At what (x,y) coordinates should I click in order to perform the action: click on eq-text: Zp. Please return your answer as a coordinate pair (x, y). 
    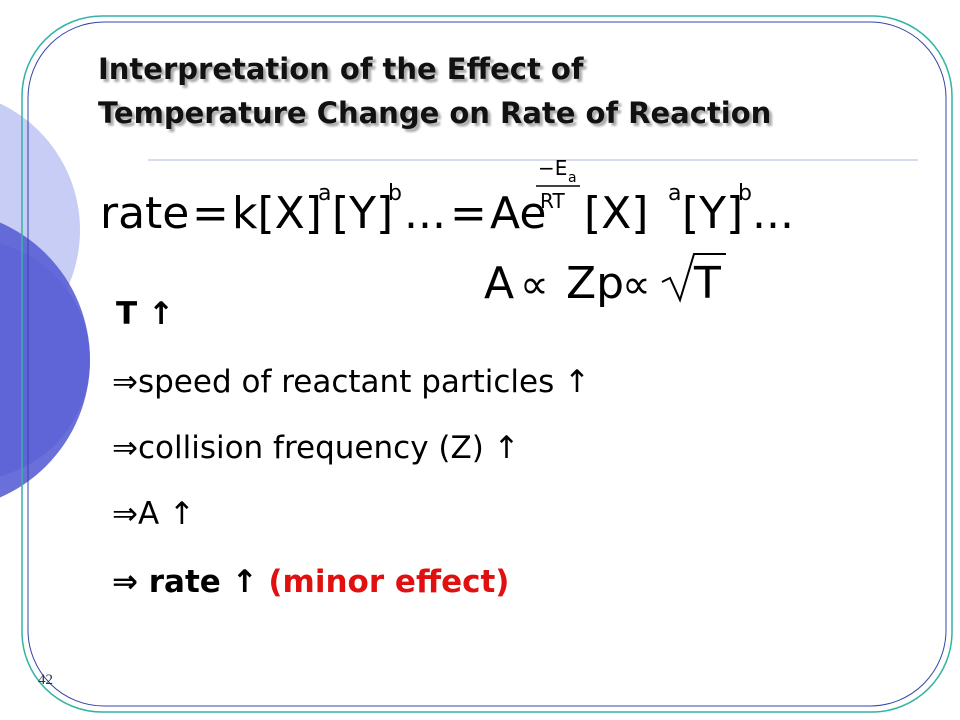
    Looking at the image, I should click on (595, 283).